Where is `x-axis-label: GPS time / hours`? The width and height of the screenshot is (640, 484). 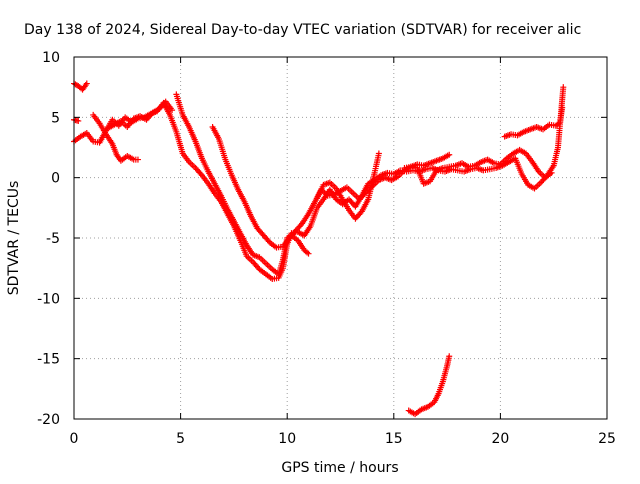
x-axis-label: GPS time / hours is located at coordinates (339, 468).